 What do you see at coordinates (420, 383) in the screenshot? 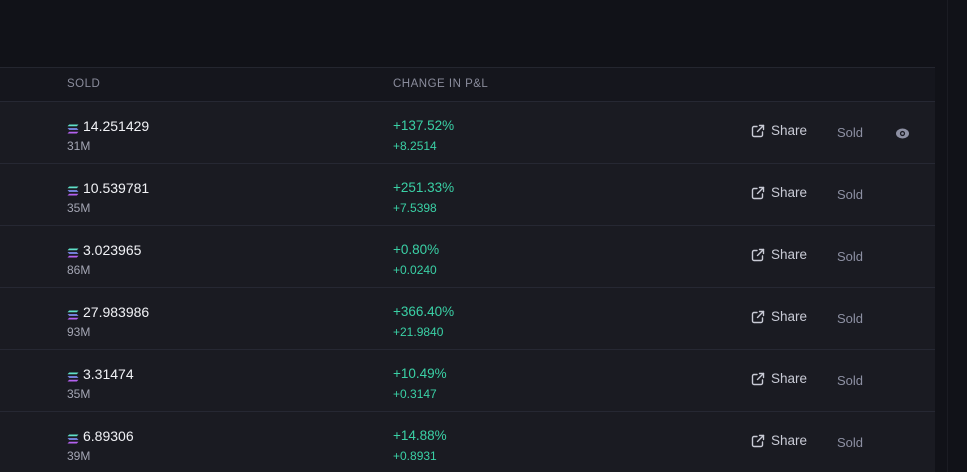
I see `pnl-cell: +10.49% +0.3147` at bounding box center [420, 383].